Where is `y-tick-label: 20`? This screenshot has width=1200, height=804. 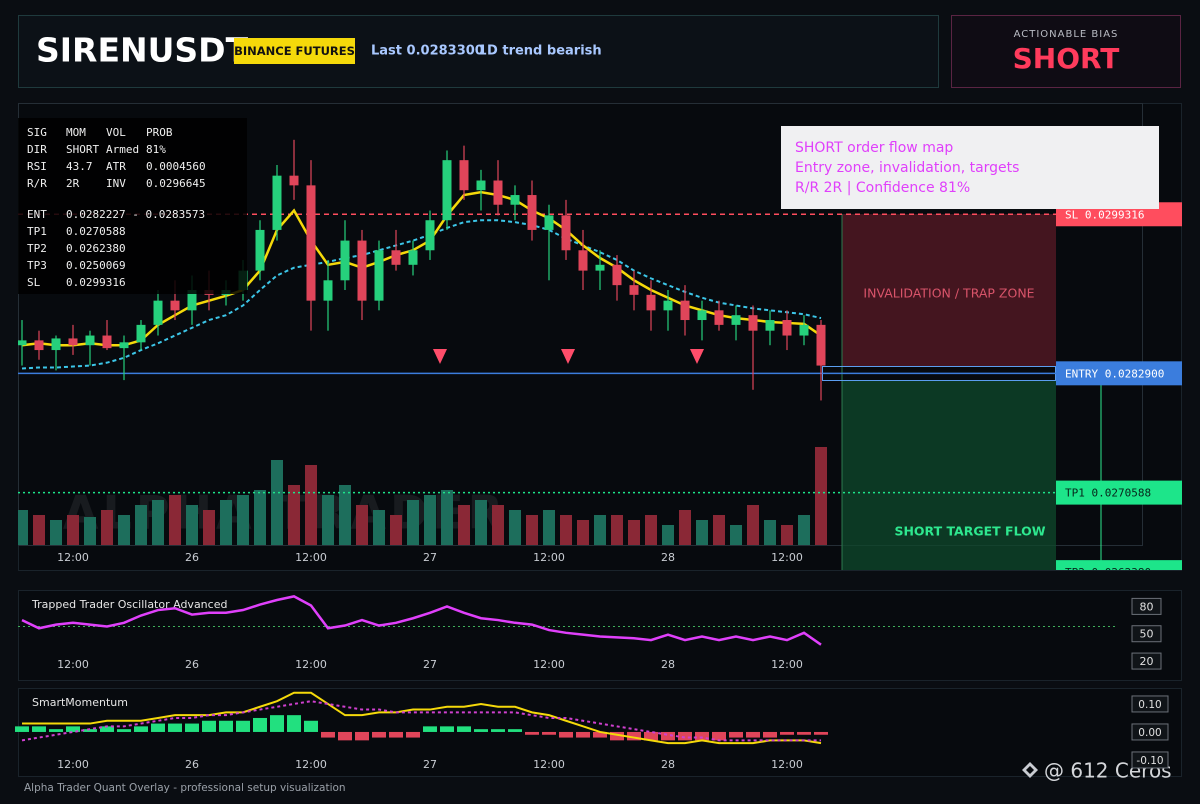 y-tick-label: 20 is located at coordinates (1147, 661).